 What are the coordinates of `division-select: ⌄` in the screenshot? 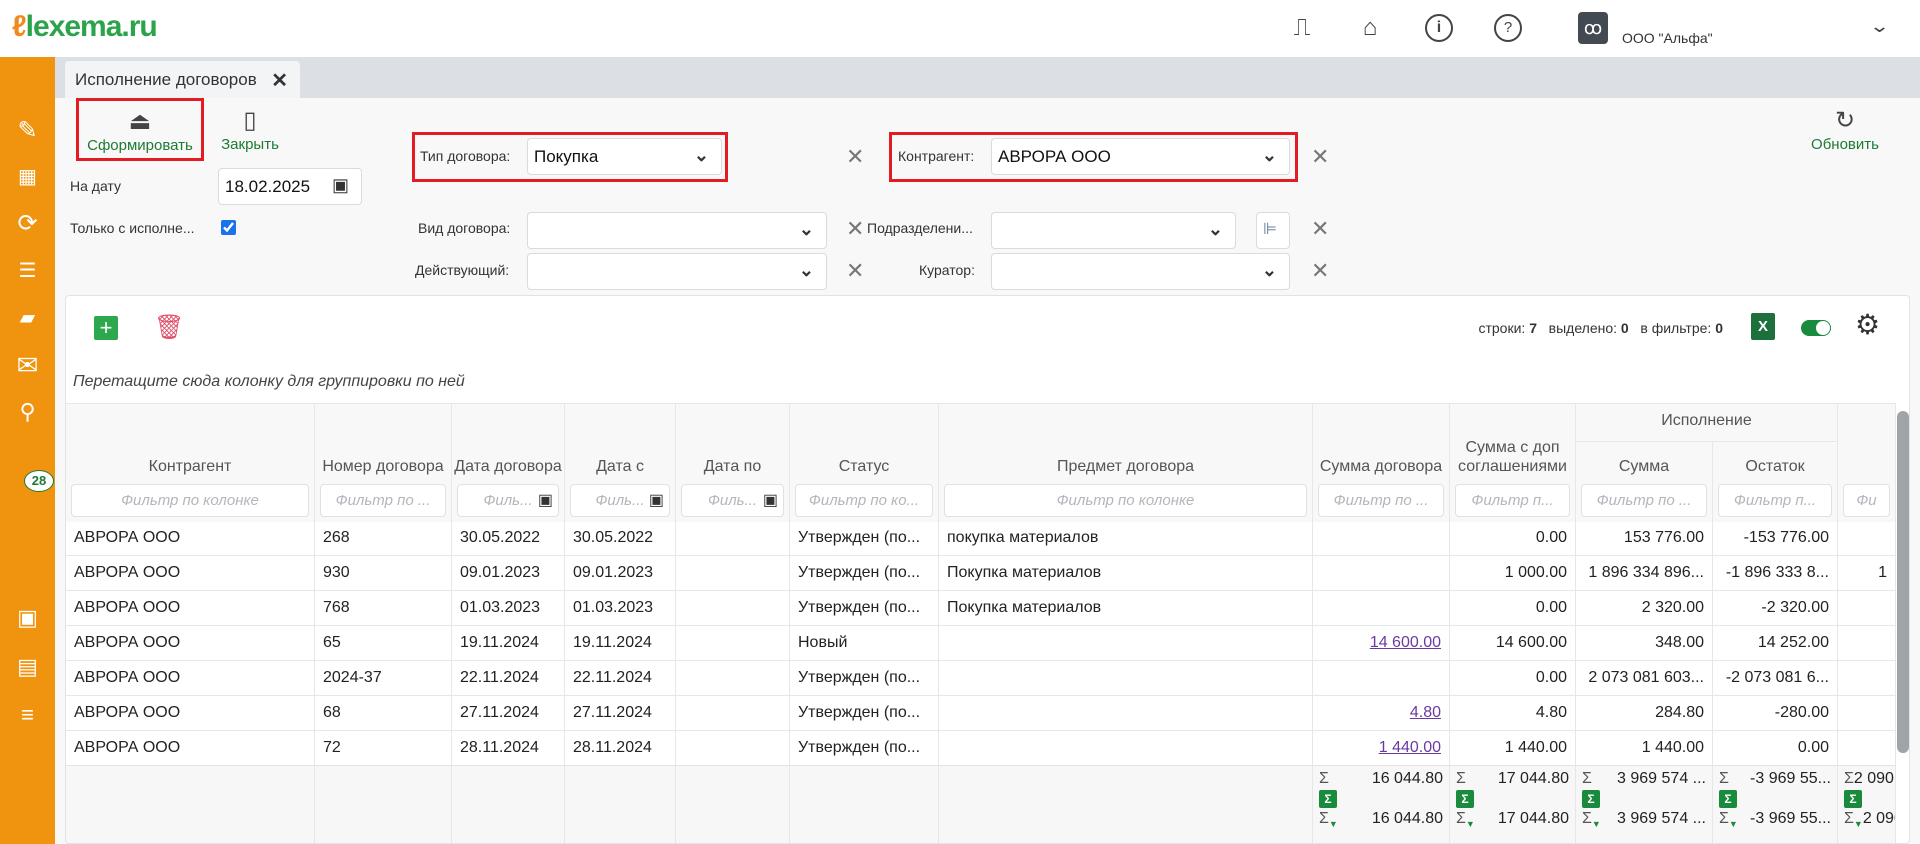 It's located at (1113, 230).